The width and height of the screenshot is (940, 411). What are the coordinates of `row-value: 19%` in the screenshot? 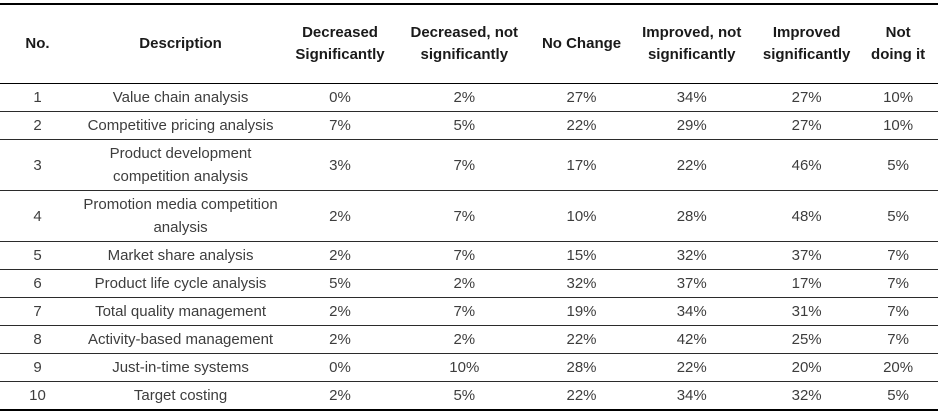 It's located at (581, 311).